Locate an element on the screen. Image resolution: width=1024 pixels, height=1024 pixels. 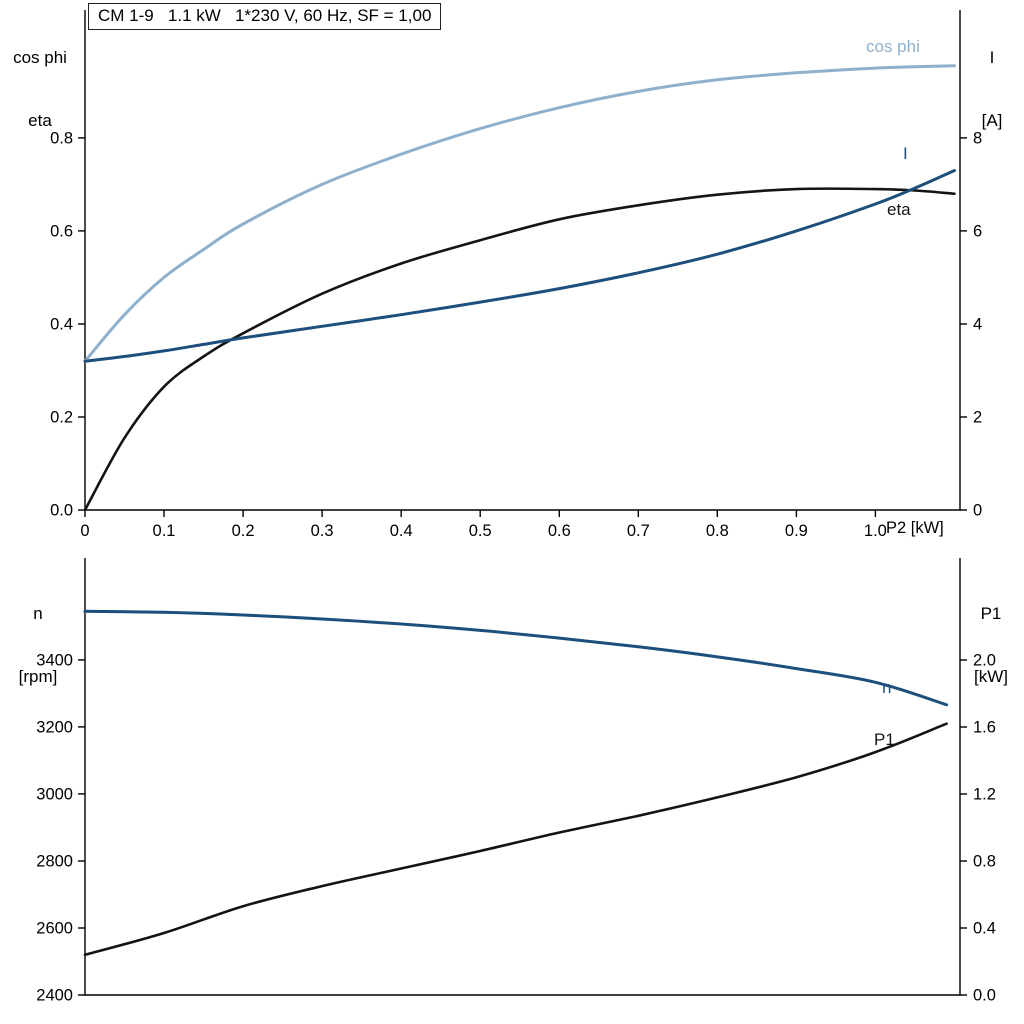
x-tick-label: 0.3 is located at coordinates (322, 531).